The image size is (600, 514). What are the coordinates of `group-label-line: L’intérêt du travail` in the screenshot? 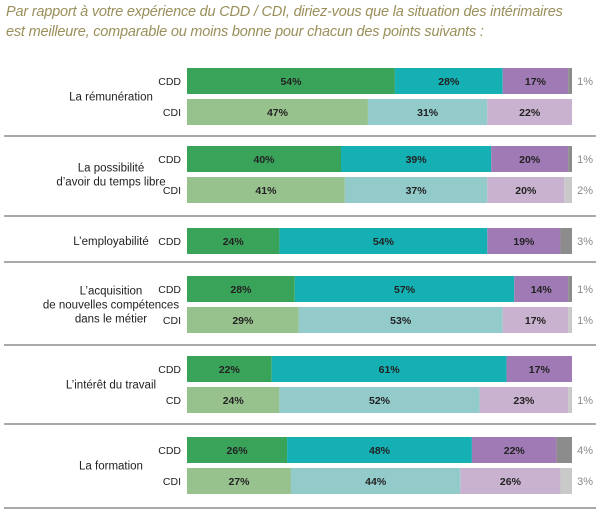 It's located at (111, 386).